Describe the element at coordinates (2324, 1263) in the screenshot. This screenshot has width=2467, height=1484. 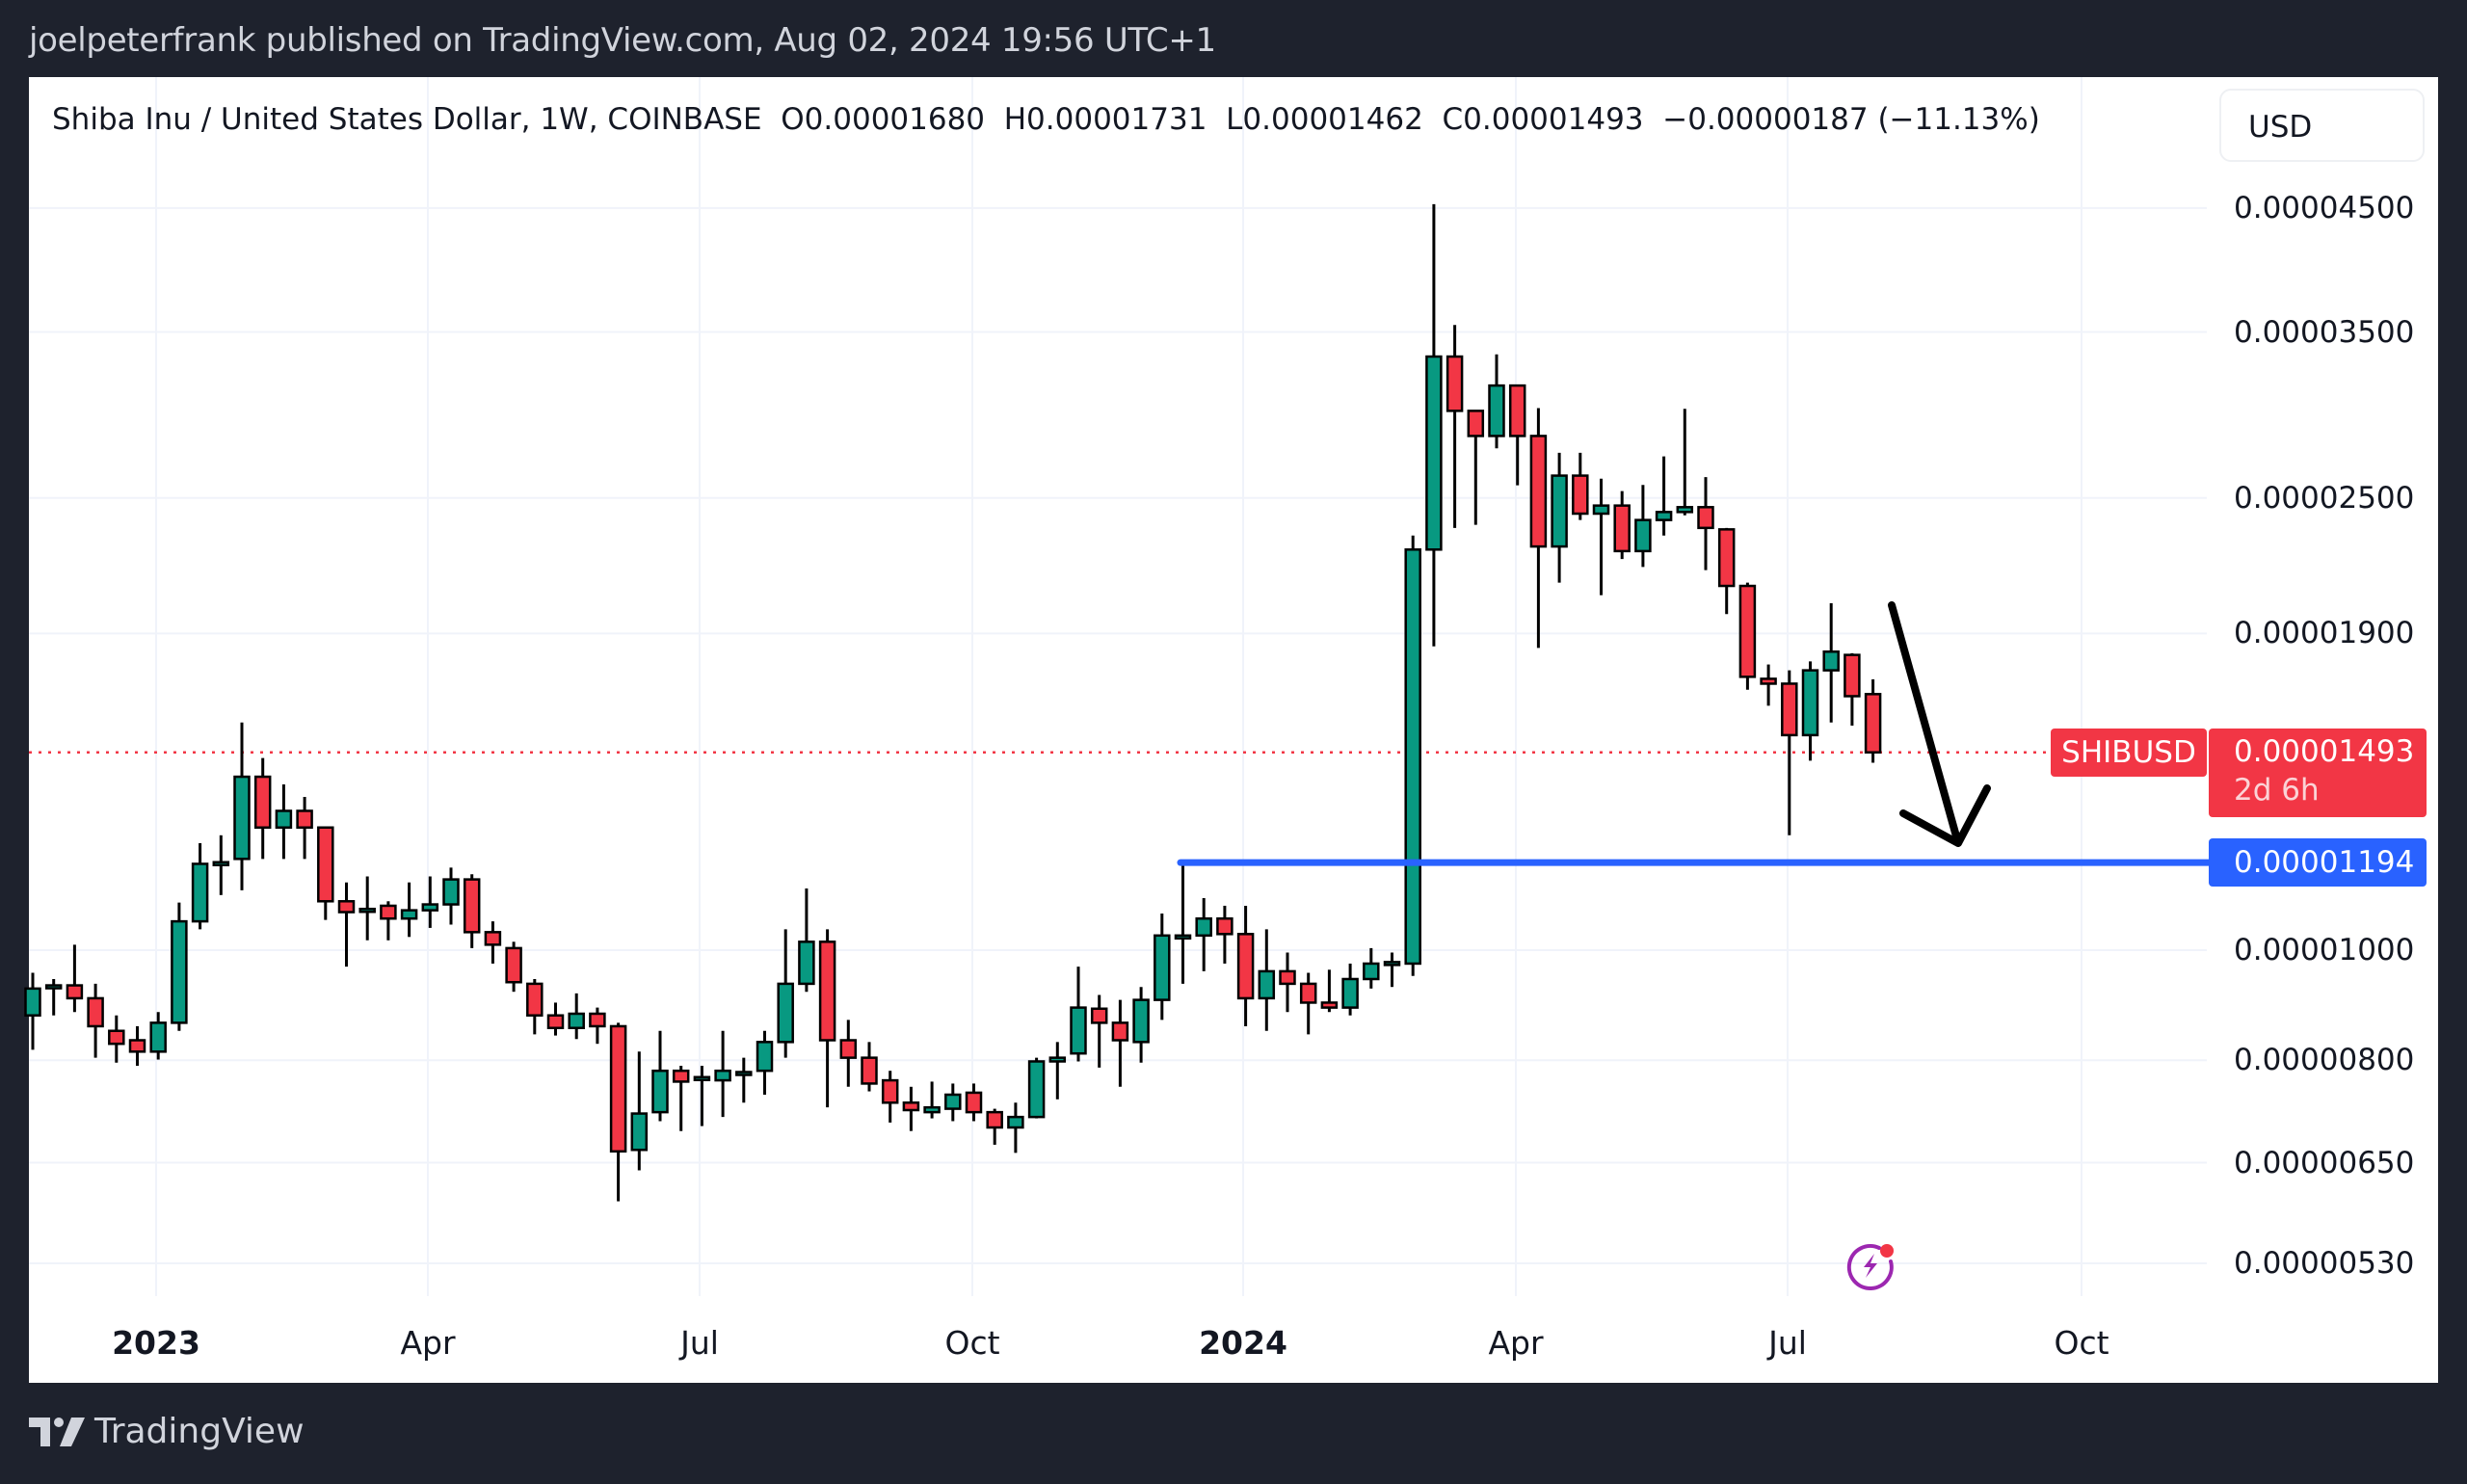
I see `price-axis-label: 0.00000530` at that location.